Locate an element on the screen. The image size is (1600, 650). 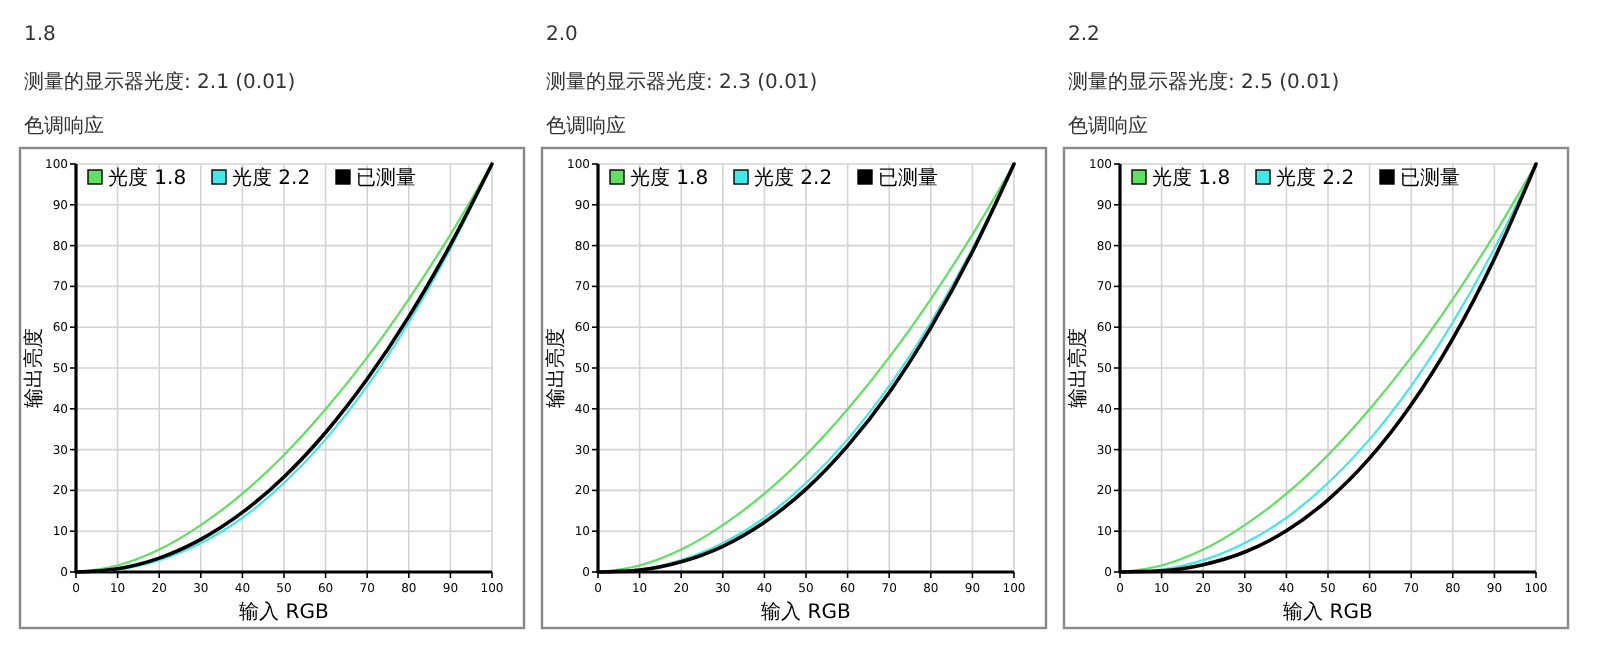
chart-subtitle: 测量的显示器光度: 2.1 (0.01) is located at coordinates (160, 82).